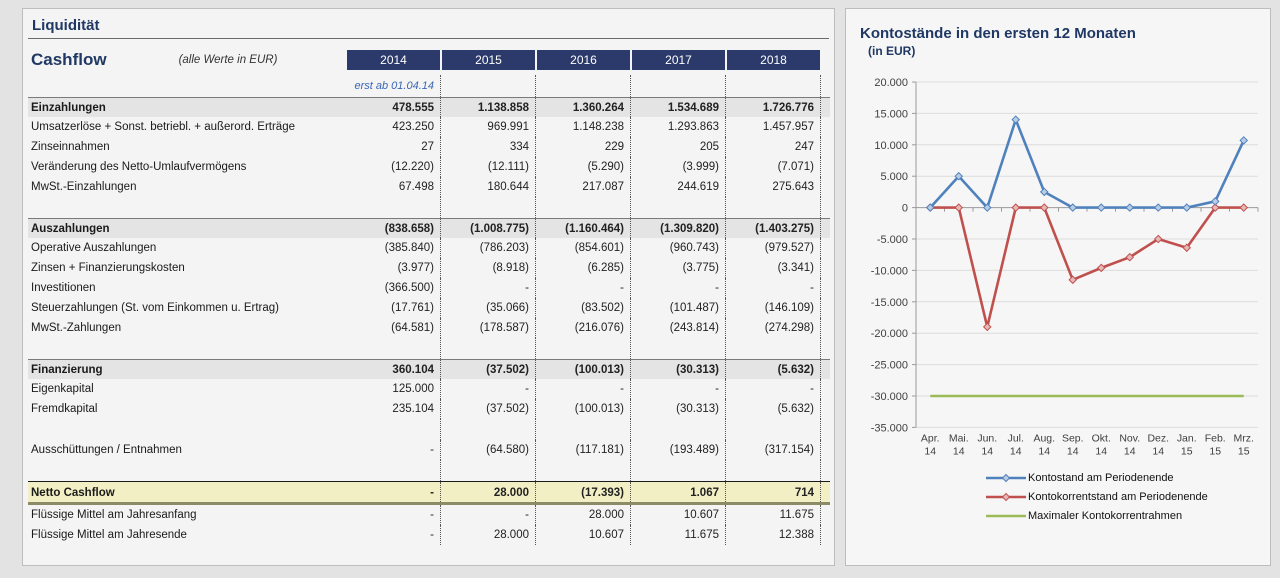  What do you see at coordinates (773, 450) in the screenshot?
I see `cell-value: (317.154)` at bounding box center [773, 450].